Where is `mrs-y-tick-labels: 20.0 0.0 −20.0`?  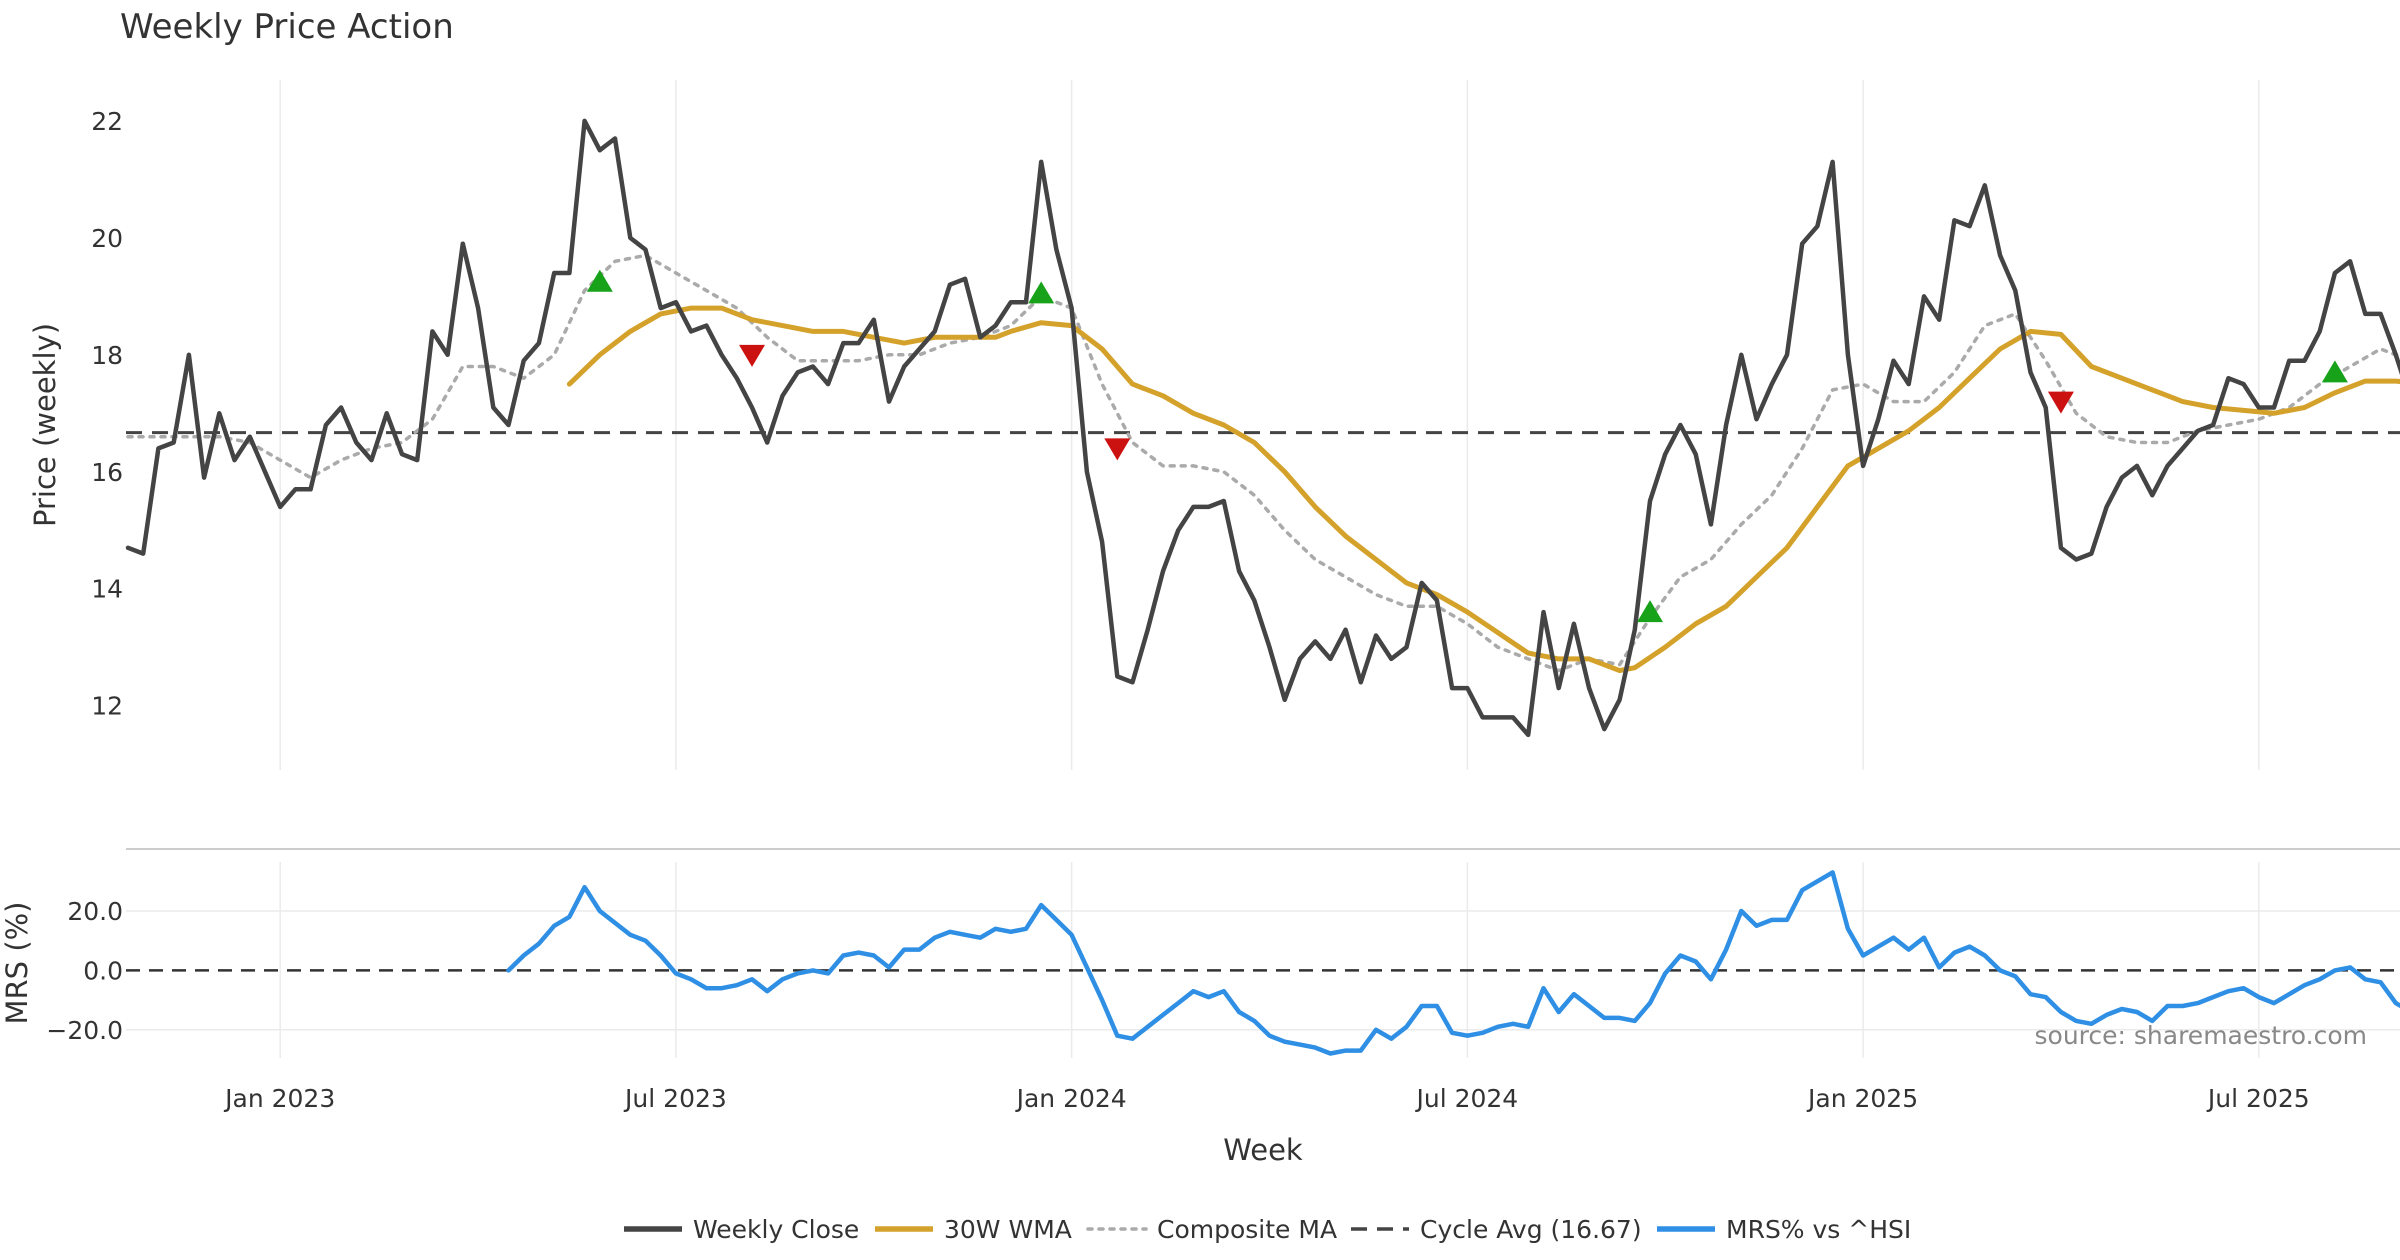
mrs-y-tick-labels: 20.0 0.0 −20.0 is located at coordinates (84, 971).